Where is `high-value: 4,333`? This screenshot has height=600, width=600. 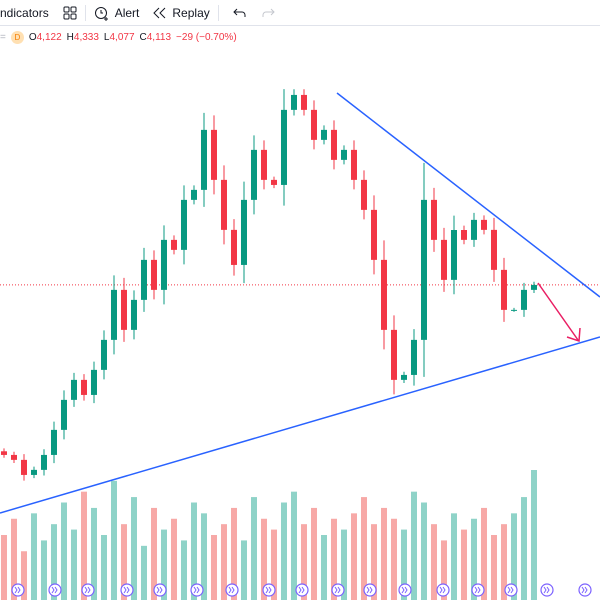
high-value: 4,333 is located at coordinates (86, 37).